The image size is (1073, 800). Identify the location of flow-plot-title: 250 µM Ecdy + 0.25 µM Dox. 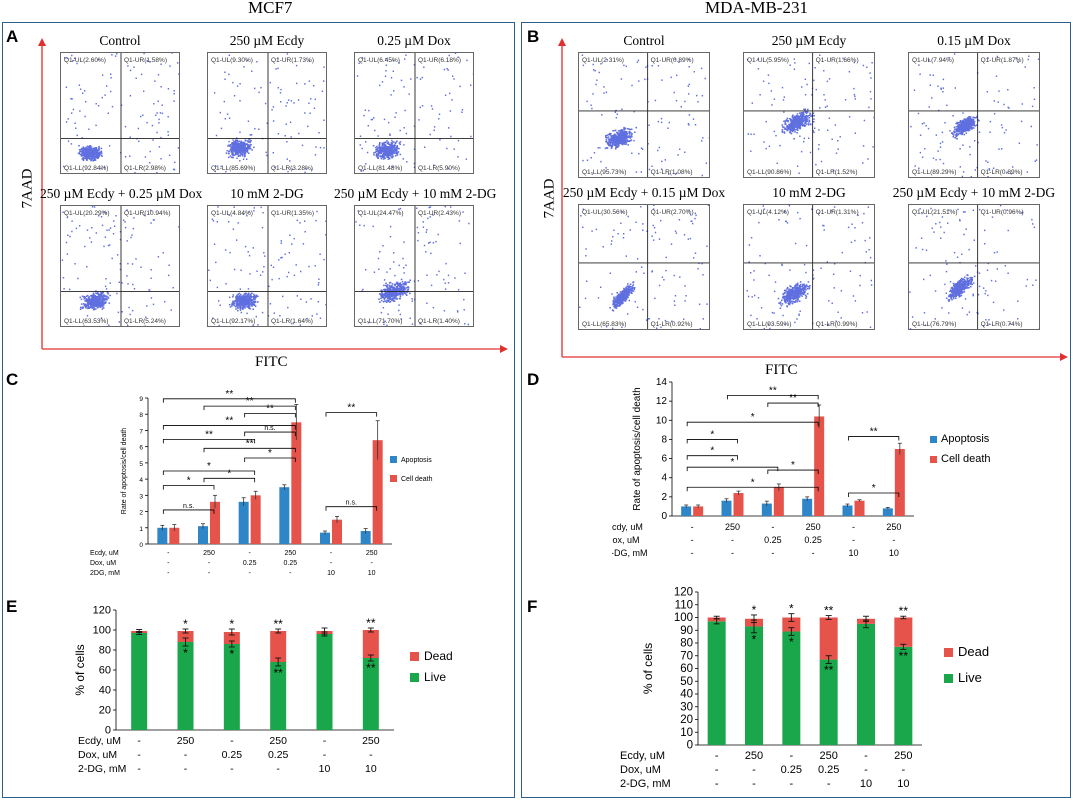
(121, 193).